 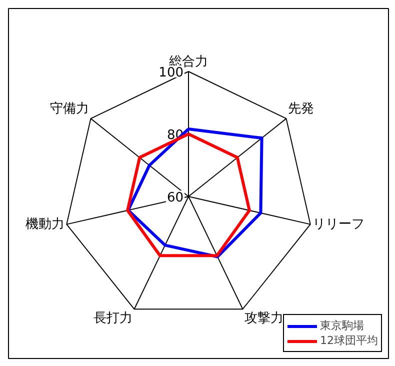 I want to click on legend-label: 12球団平均, so click(x=349, y=340).